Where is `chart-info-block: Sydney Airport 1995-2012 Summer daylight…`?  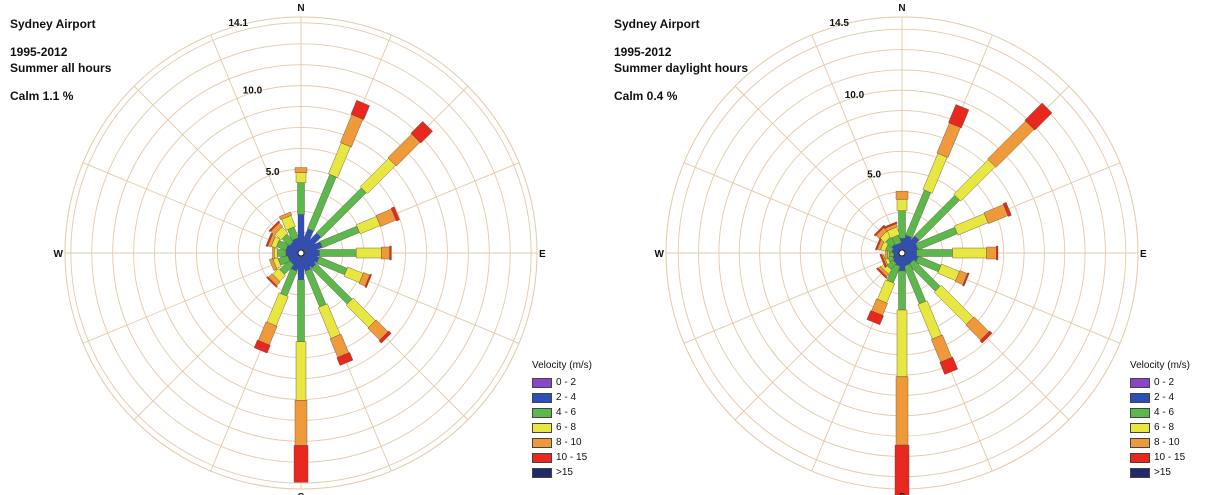
chart-info-block: Sydney Airport 1995-2012 Summer daylight… is located at coordinates (681, 60).